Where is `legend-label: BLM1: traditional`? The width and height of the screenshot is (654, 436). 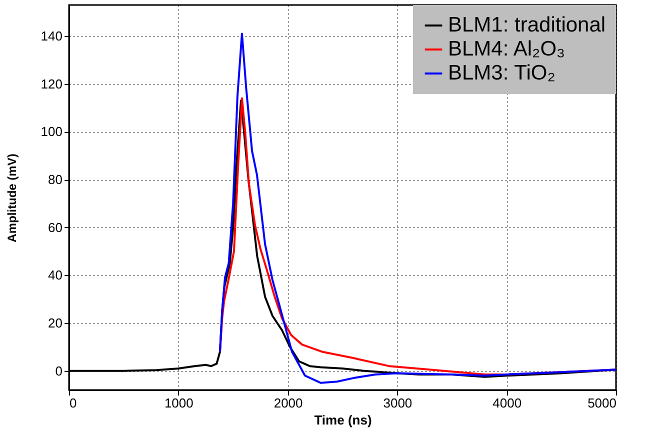
legend-label: BLM1: traditional is located at coordinates (527, 25).